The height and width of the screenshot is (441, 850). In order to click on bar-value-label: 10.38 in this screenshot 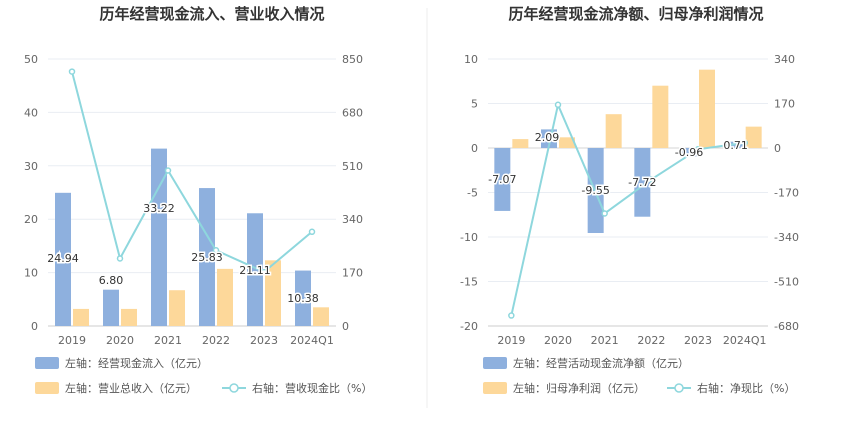, I will do `click(303, 298)`.